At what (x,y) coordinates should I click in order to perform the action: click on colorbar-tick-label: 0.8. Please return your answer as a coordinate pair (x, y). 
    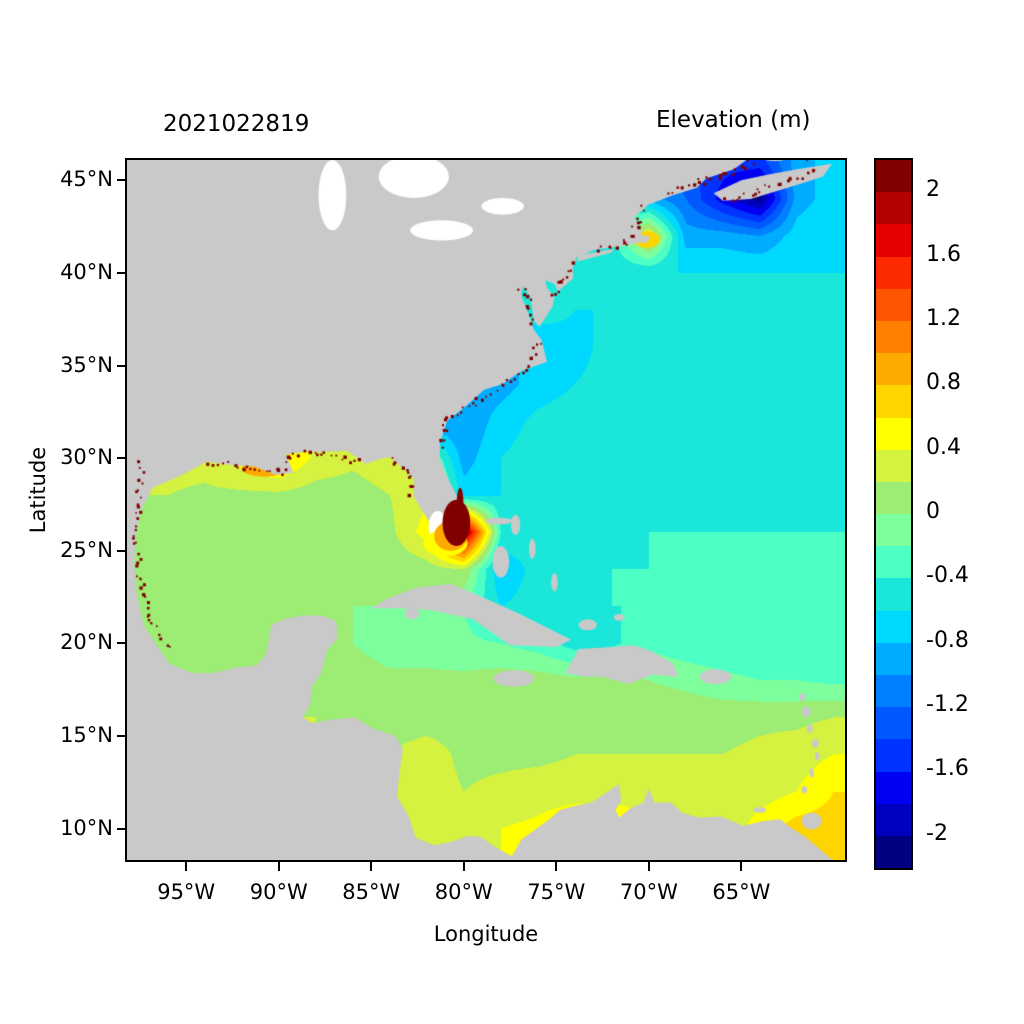
    Looking at the image, I should click on (943, 383).